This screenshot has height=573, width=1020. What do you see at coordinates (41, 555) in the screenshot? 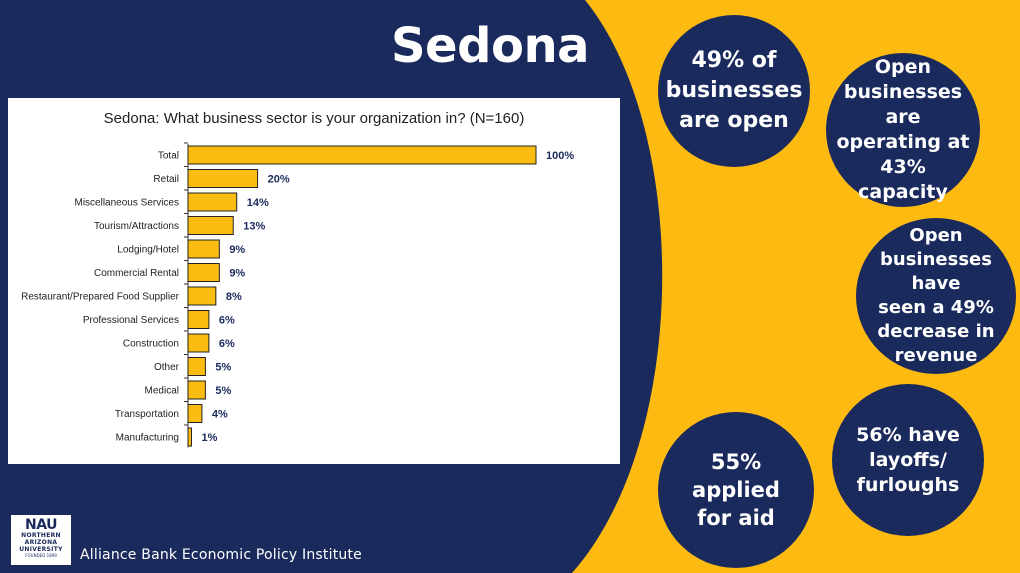
I see `logo-founded: FOUNDED 1899` at bounding box center [41, 555].